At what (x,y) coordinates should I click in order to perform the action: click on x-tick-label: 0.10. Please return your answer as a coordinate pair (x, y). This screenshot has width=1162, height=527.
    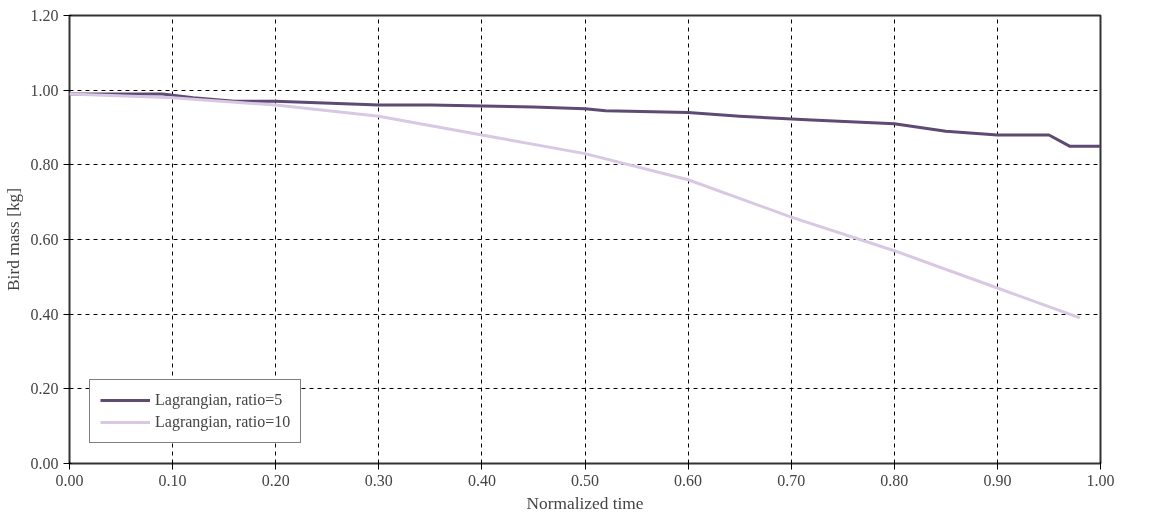
    Looking at the image, I should click on (172, 480).